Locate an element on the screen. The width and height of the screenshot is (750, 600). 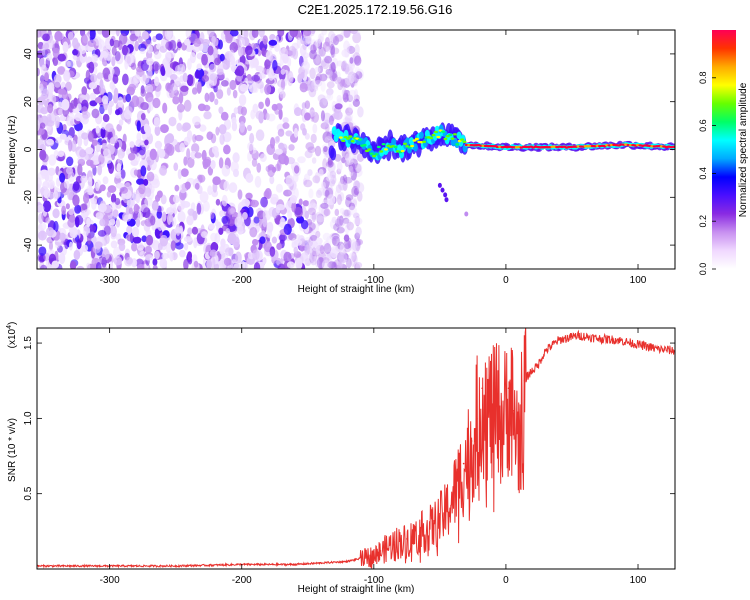
ridge-streak is located at coordinates (439, 185).